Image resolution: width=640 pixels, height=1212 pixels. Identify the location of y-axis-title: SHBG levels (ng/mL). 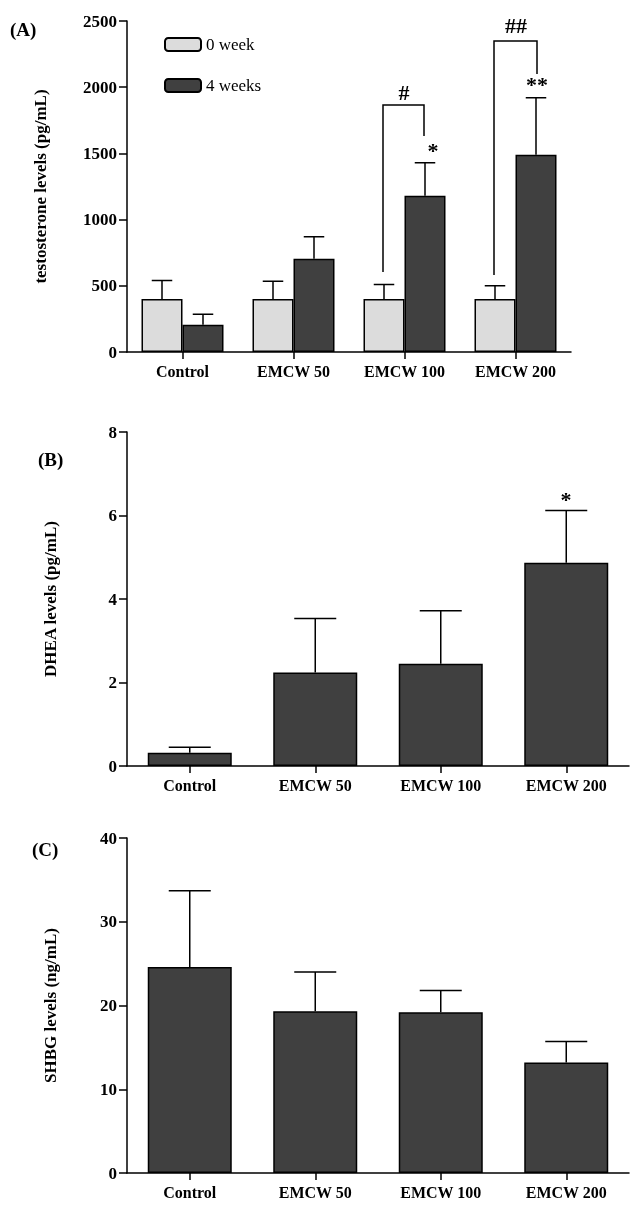
(50, 1005).